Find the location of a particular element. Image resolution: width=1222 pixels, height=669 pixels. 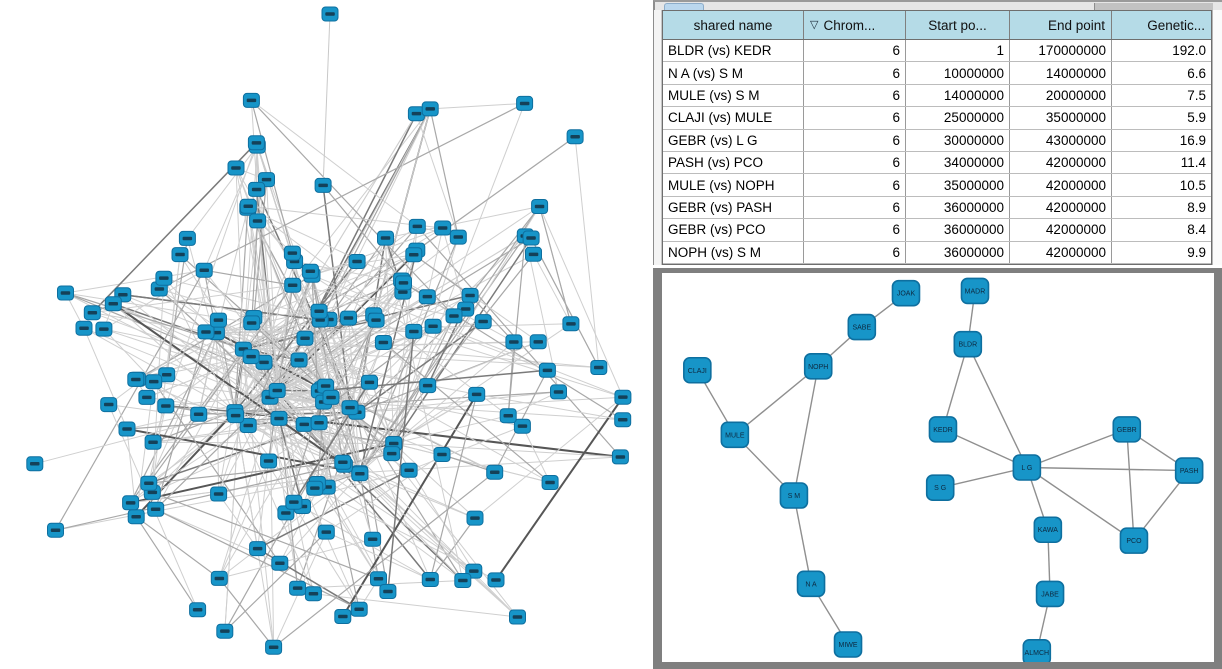

node-SABE: SABE is located at coordinates (862, 327).